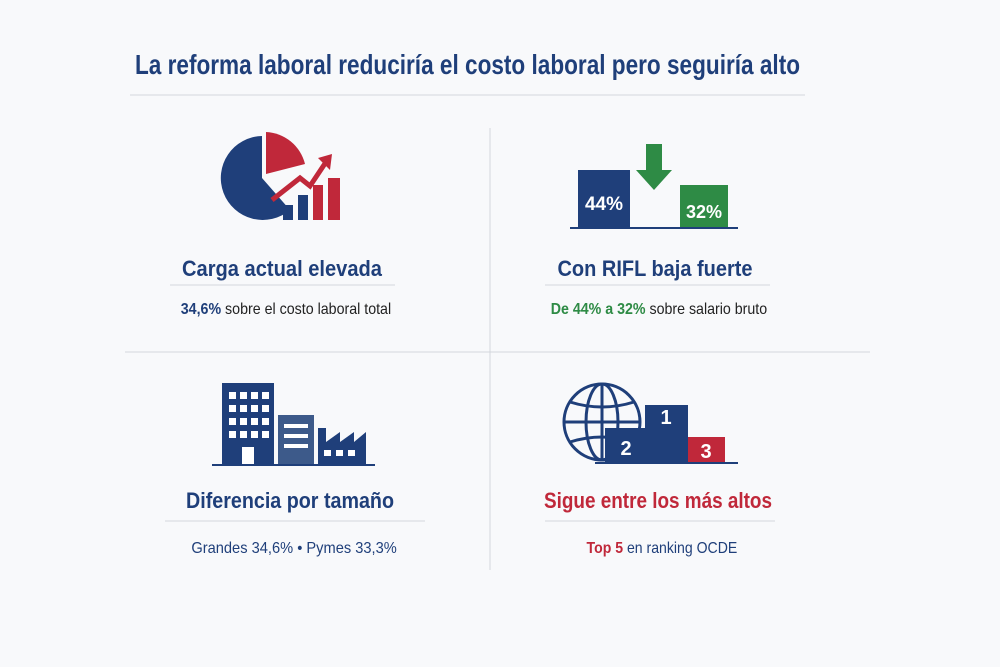 The width and height of the screenshot is (1000, 667). What do you see at coordinates (655, 268) in the screenshot?
I see `panel-heading: Con RIFL baja fuerte` at bounding box center [655, 268].